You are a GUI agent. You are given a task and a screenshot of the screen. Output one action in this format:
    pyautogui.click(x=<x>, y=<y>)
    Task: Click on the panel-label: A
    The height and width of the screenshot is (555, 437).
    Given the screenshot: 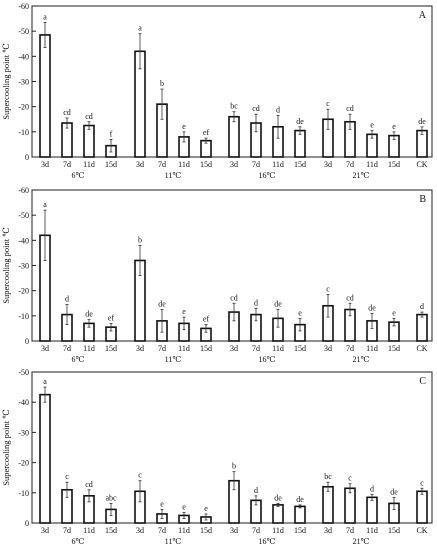 What is the action you would take?
    pyautogui.click(x=423, y=15)
    